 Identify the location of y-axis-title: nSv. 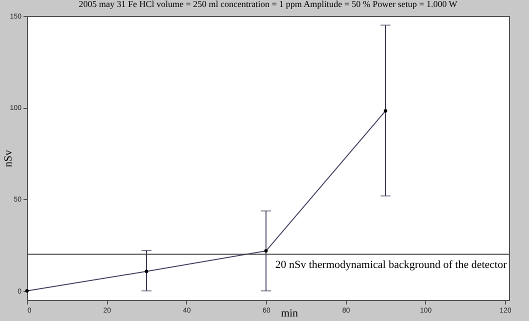
(8, 158).